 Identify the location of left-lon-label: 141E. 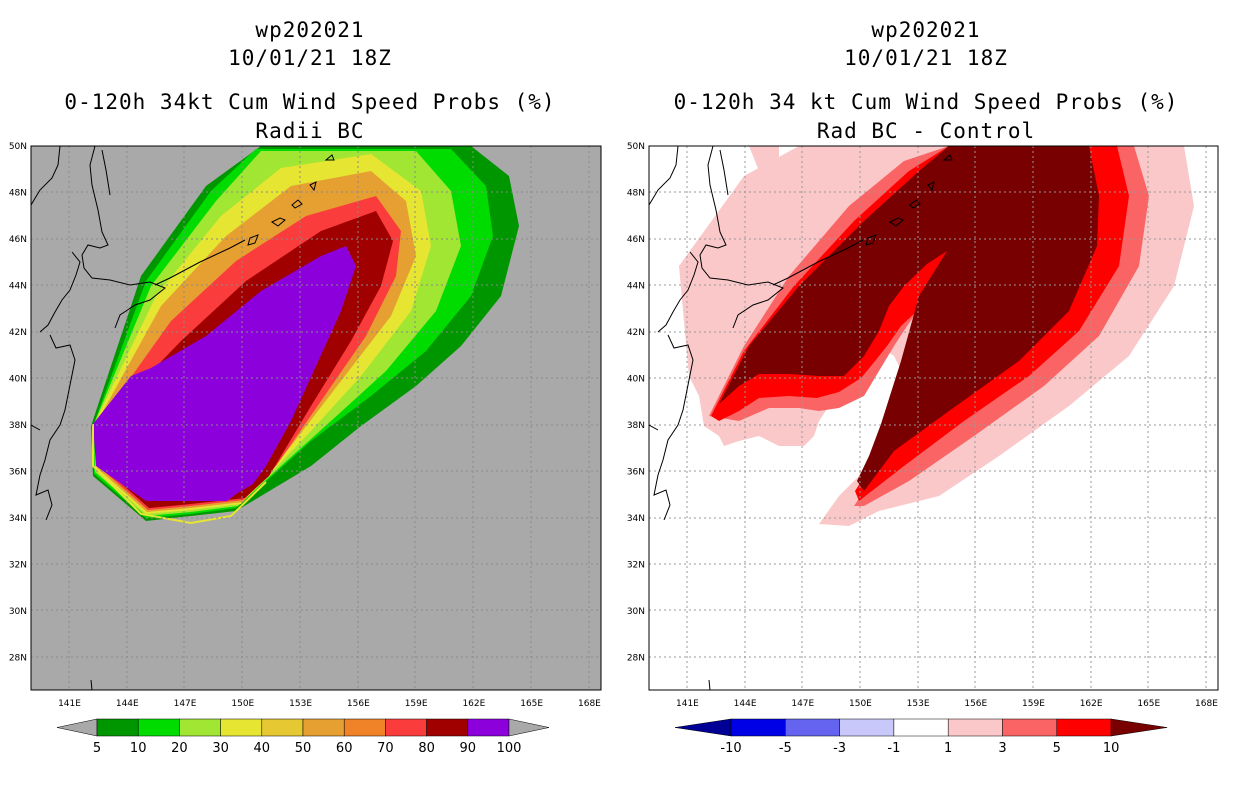
(69, 704).